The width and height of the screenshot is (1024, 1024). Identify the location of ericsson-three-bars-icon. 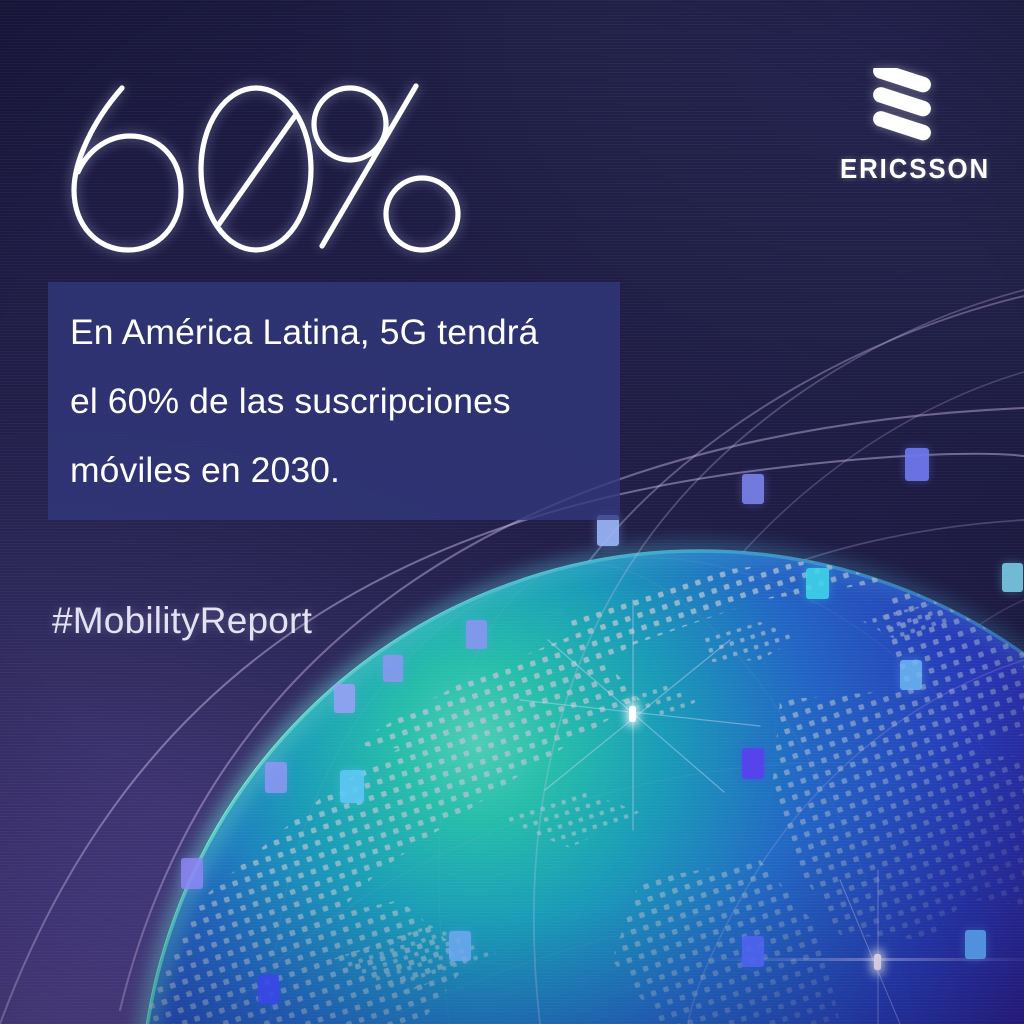
(902, 104).